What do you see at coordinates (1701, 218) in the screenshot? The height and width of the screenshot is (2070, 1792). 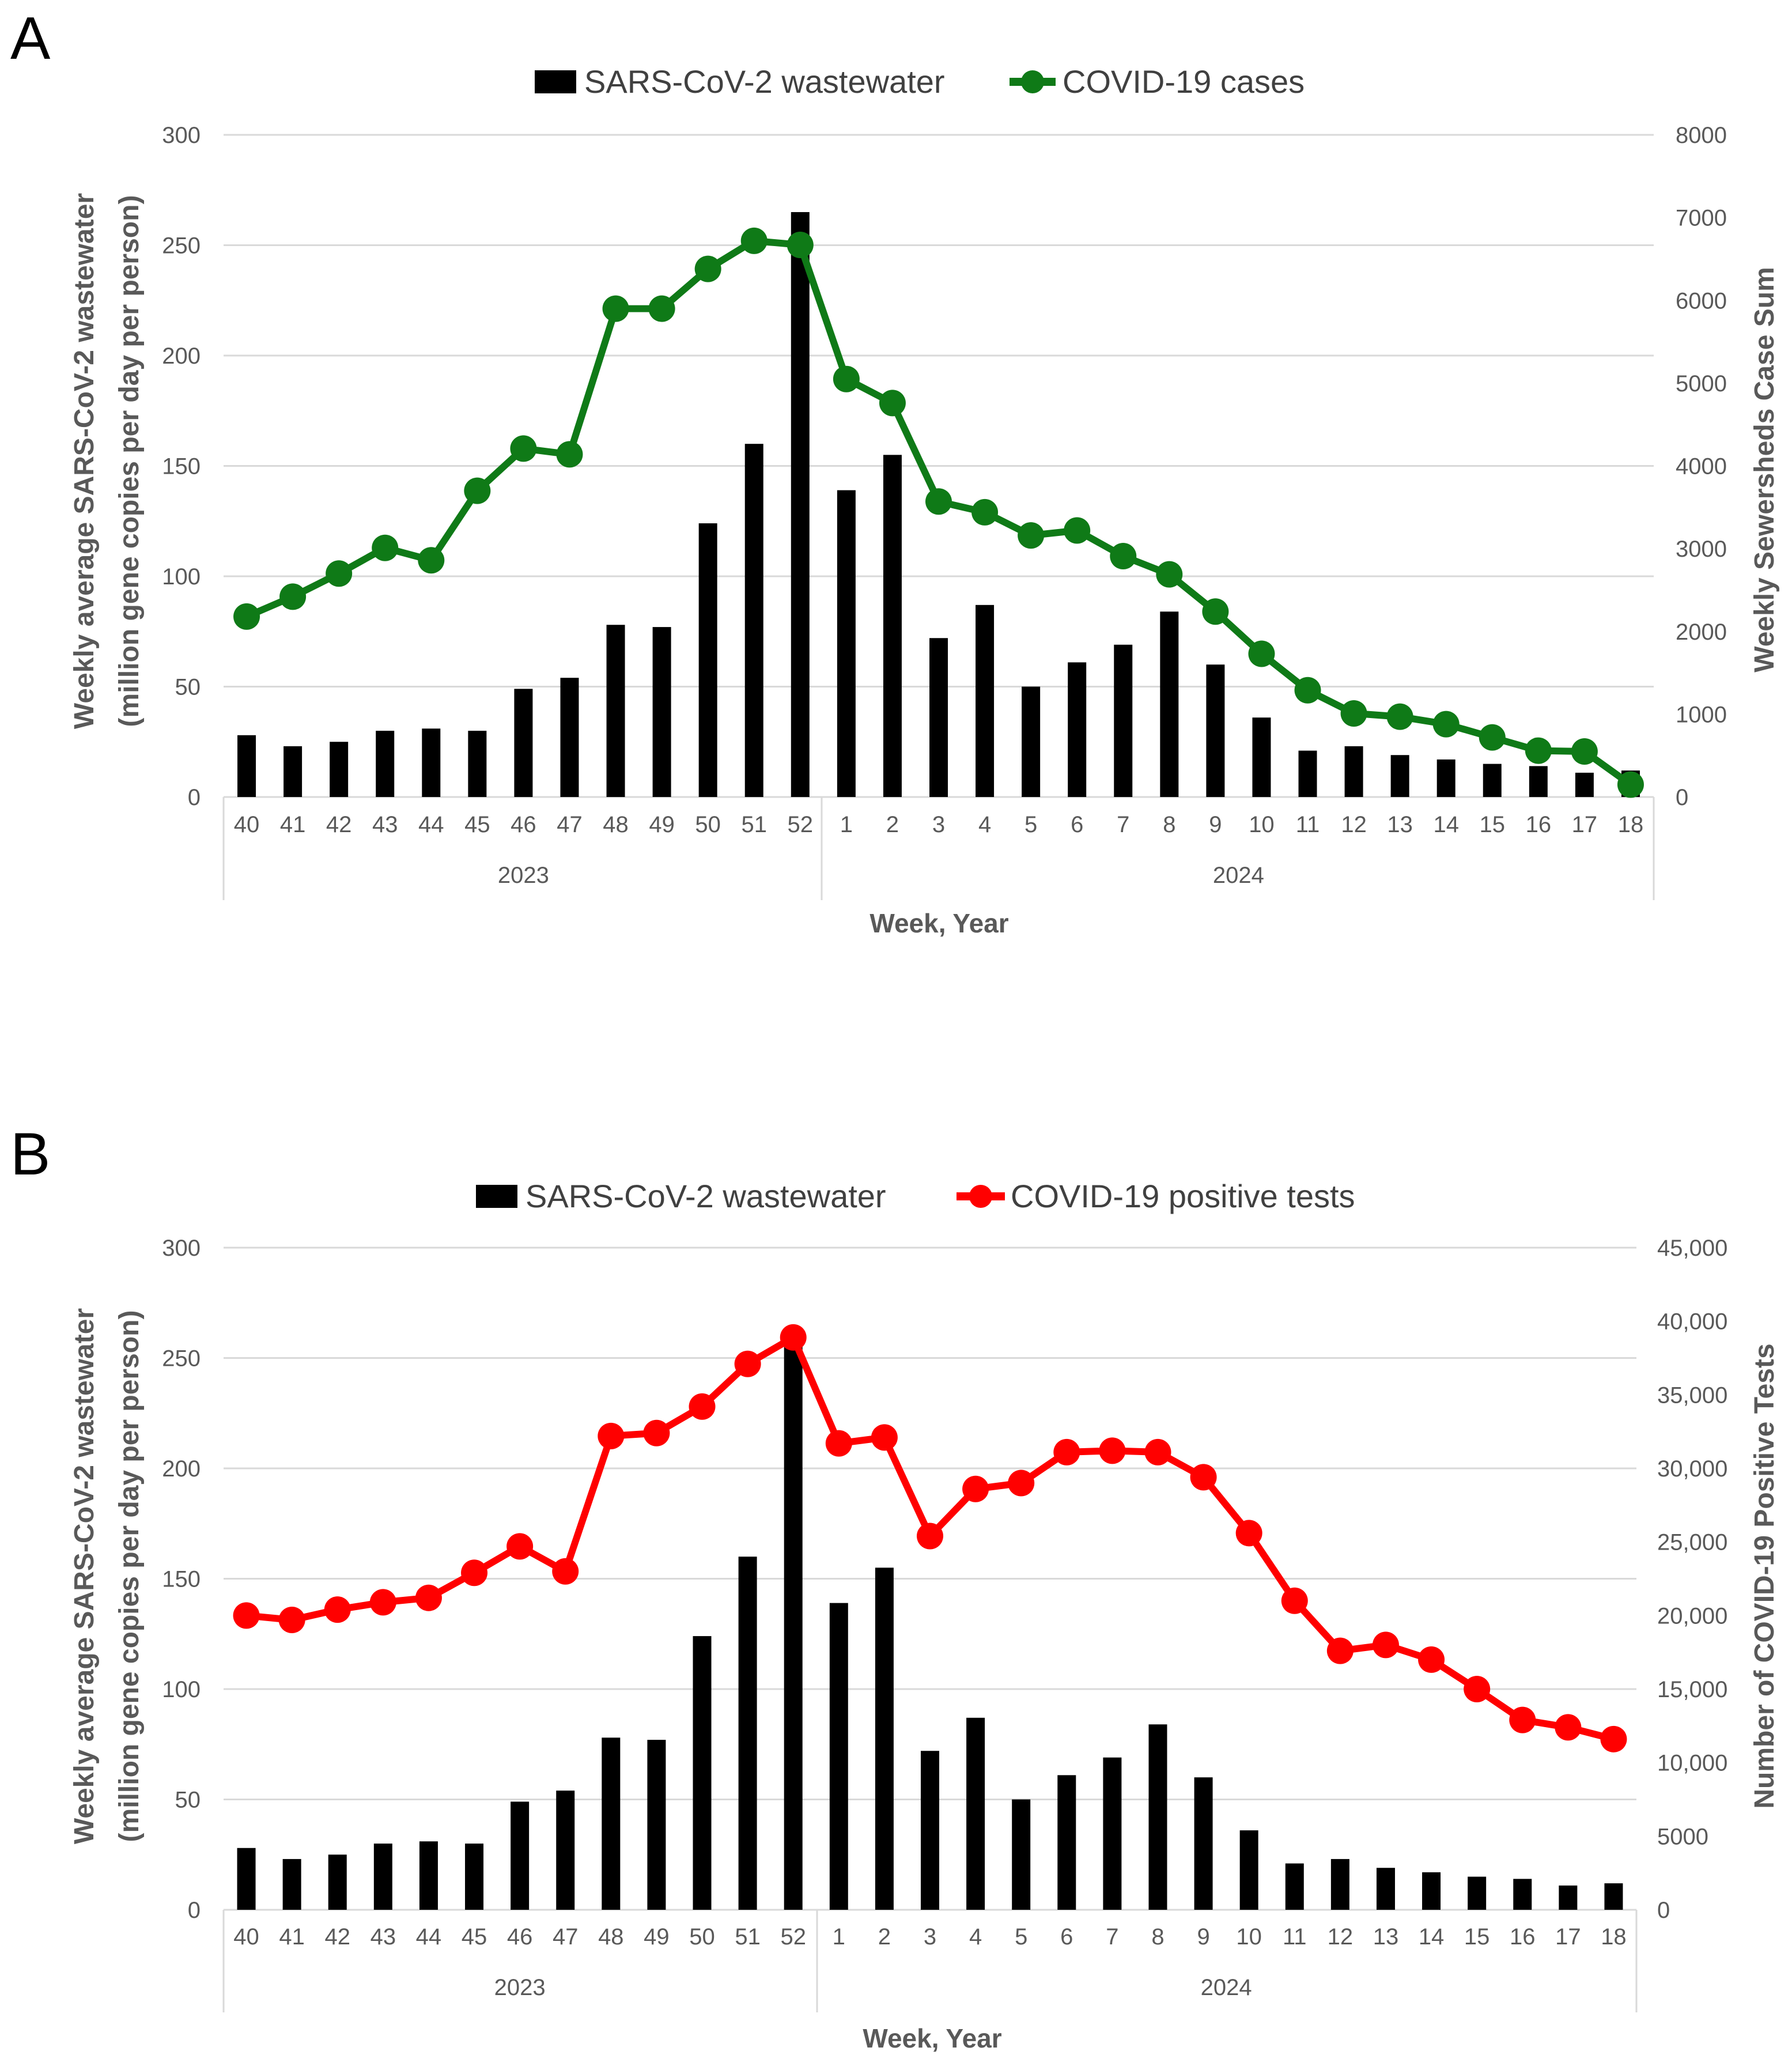 I see `right-tick-label: 7000` at bounding box center [1701, 218].